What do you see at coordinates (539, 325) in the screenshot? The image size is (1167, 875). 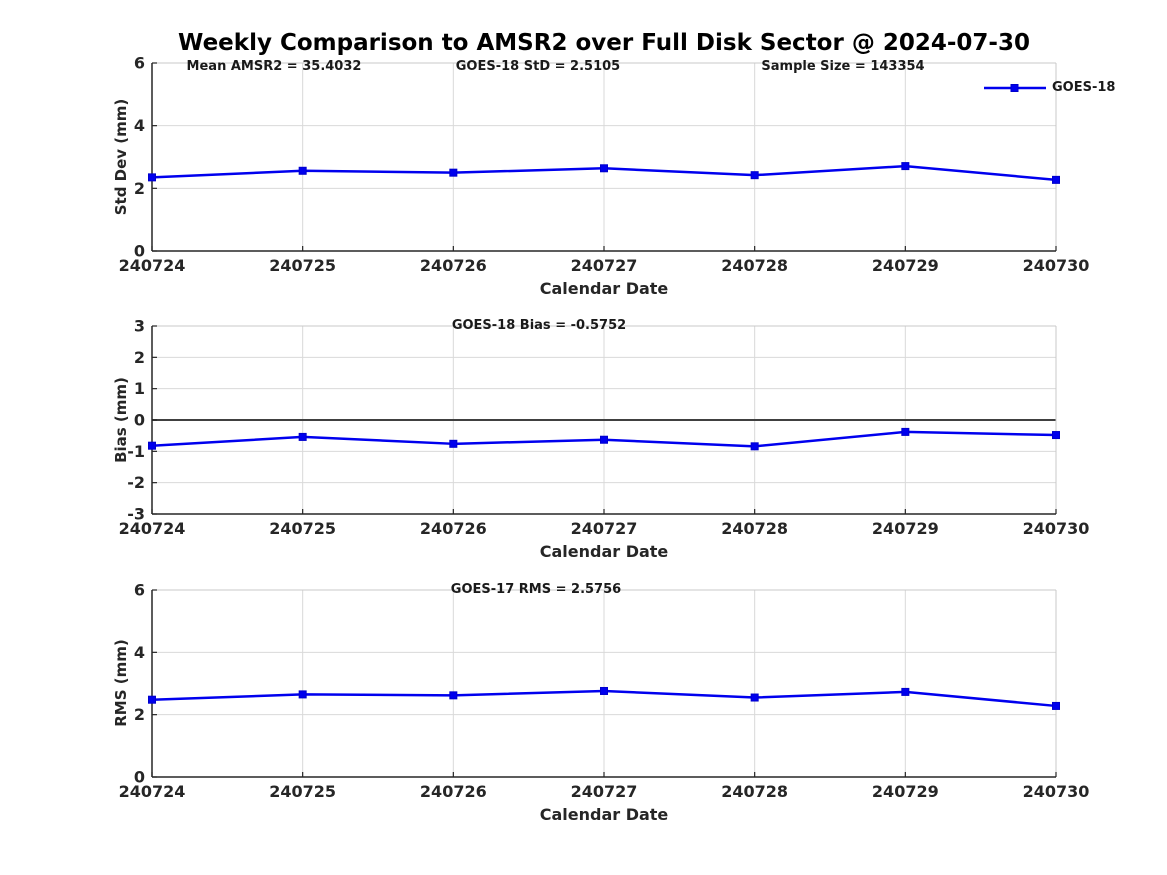 I see `annotation-goes18-bias: GOES-18 Bias = -0.5752` at bounding box center [539, 325].